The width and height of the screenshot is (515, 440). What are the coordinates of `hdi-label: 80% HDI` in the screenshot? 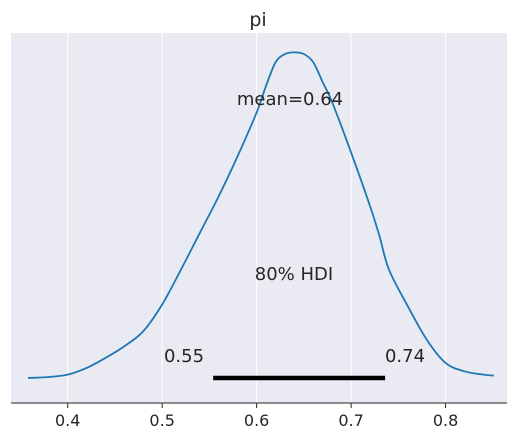 It's located at (294, 274).